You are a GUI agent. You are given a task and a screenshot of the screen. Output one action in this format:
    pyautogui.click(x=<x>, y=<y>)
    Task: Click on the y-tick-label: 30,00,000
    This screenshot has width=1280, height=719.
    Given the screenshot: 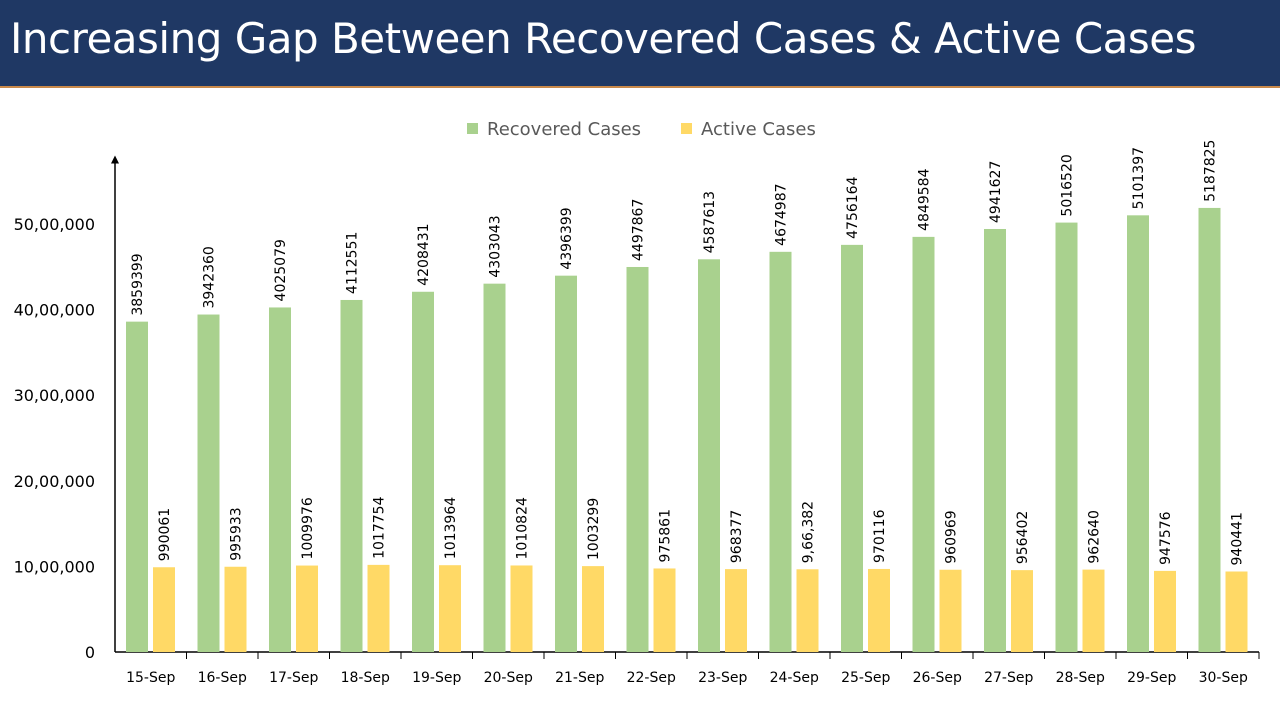 What is the action you would take?
    pyautogui.click(x=54, y=395)
    